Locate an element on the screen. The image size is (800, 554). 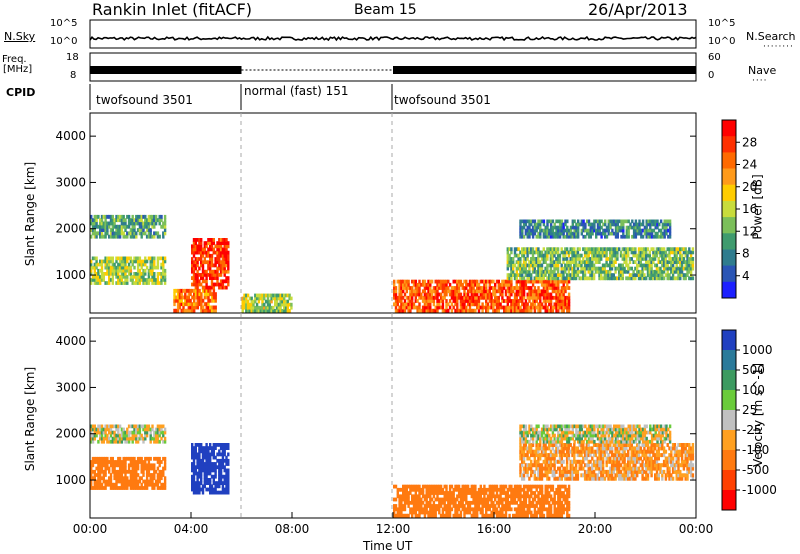
freq-label-2: [MHz] is located at coordinates (18, 69).